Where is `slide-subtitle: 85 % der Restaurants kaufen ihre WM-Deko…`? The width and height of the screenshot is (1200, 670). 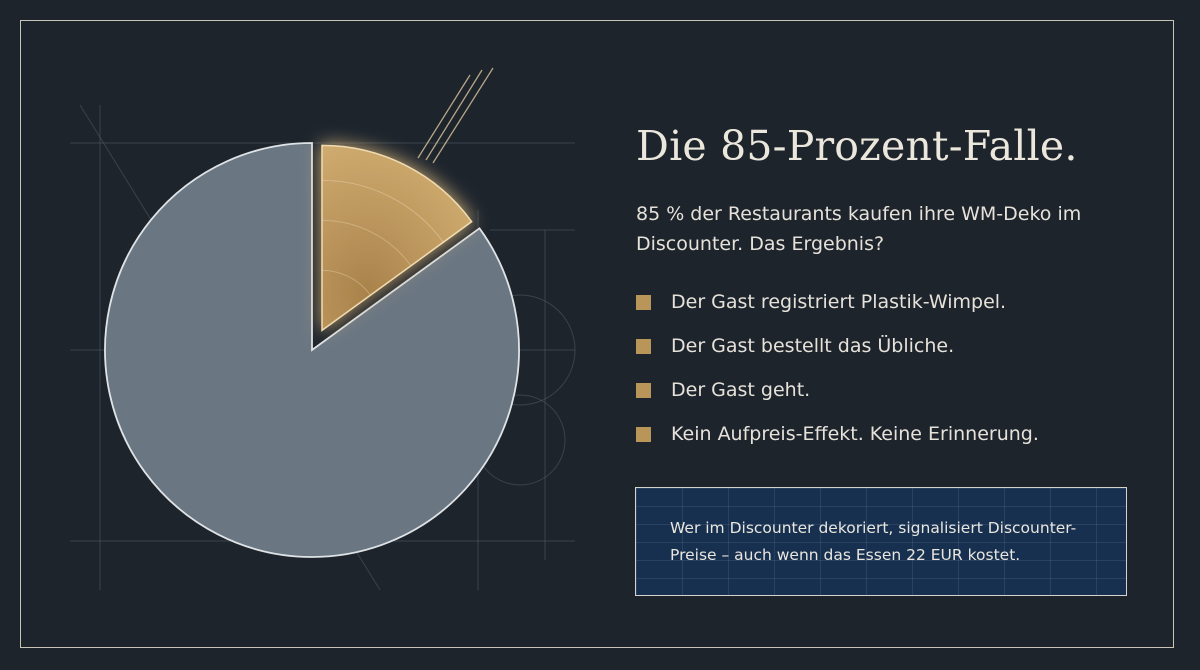 slide-subtitle: 85 % der Restaurants kaufen ihre WM-Deko… is located at coordinates (859, 229).